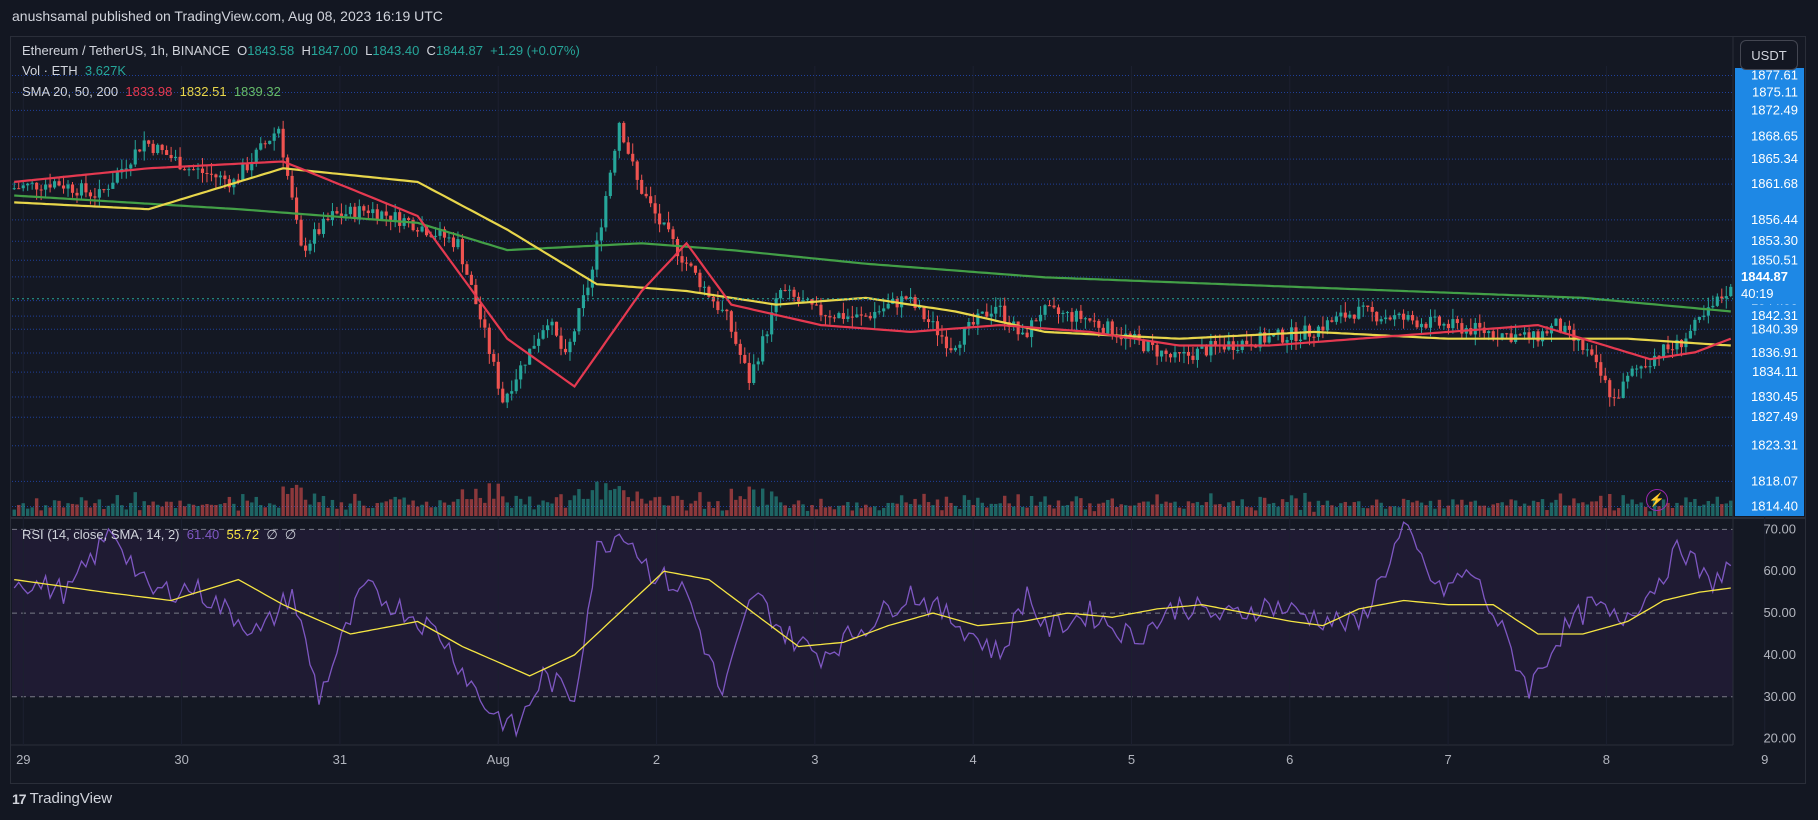 This screenshot has width=1818, height=820. What do you see at coordinates (973, 759) in the screenshot?
I see `time-axis-label: 4` at bounding box center [973, 759].